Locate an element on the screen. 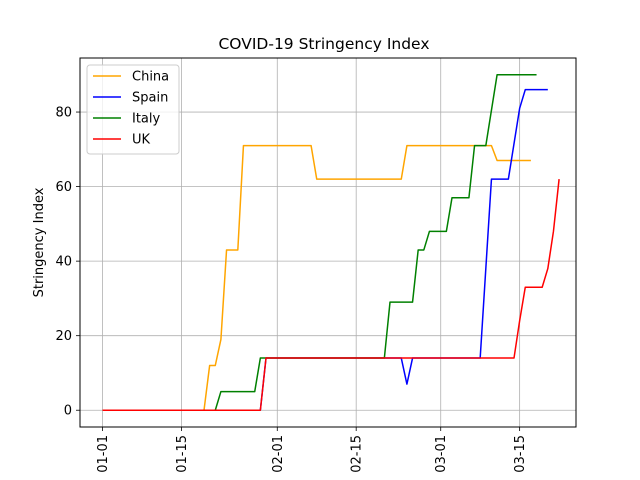  x-tick-label: 01-15 is located at coordinates (182, 454).